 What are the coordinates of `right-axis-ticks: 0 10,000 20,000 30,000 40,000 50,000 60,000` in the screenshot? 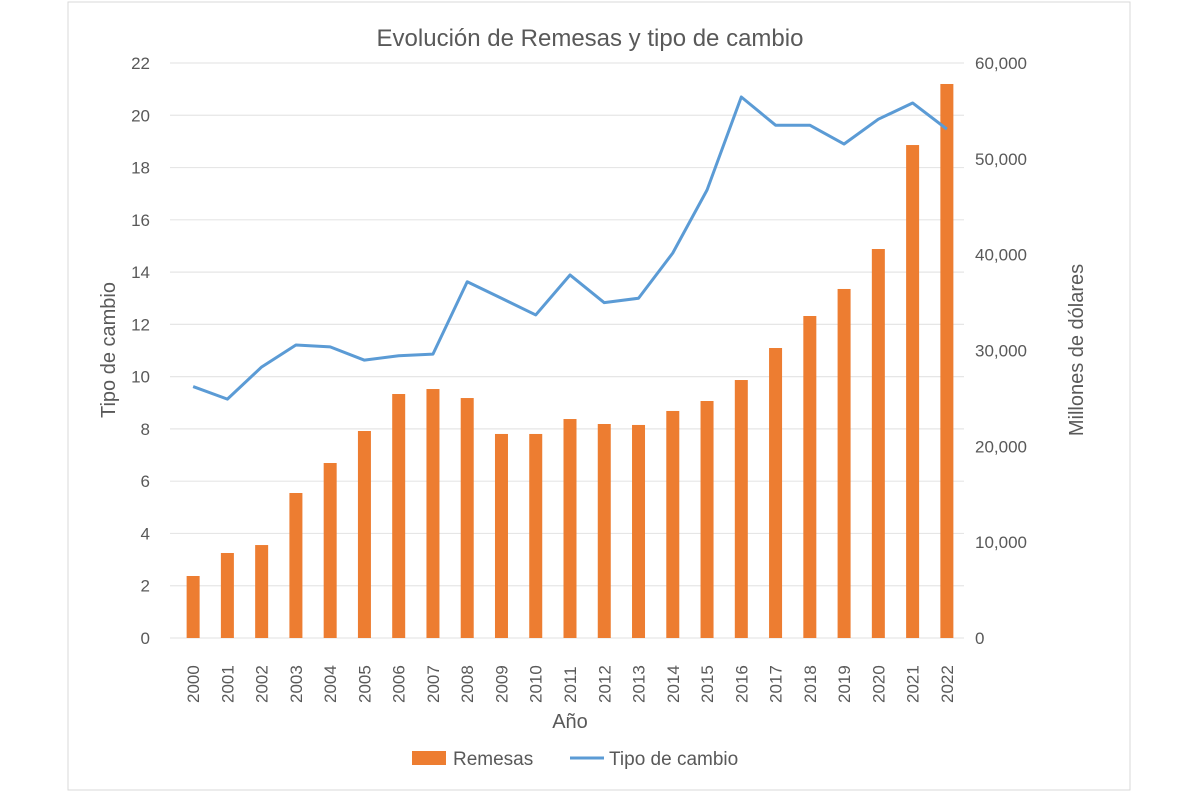 It's located at (1001, 351).